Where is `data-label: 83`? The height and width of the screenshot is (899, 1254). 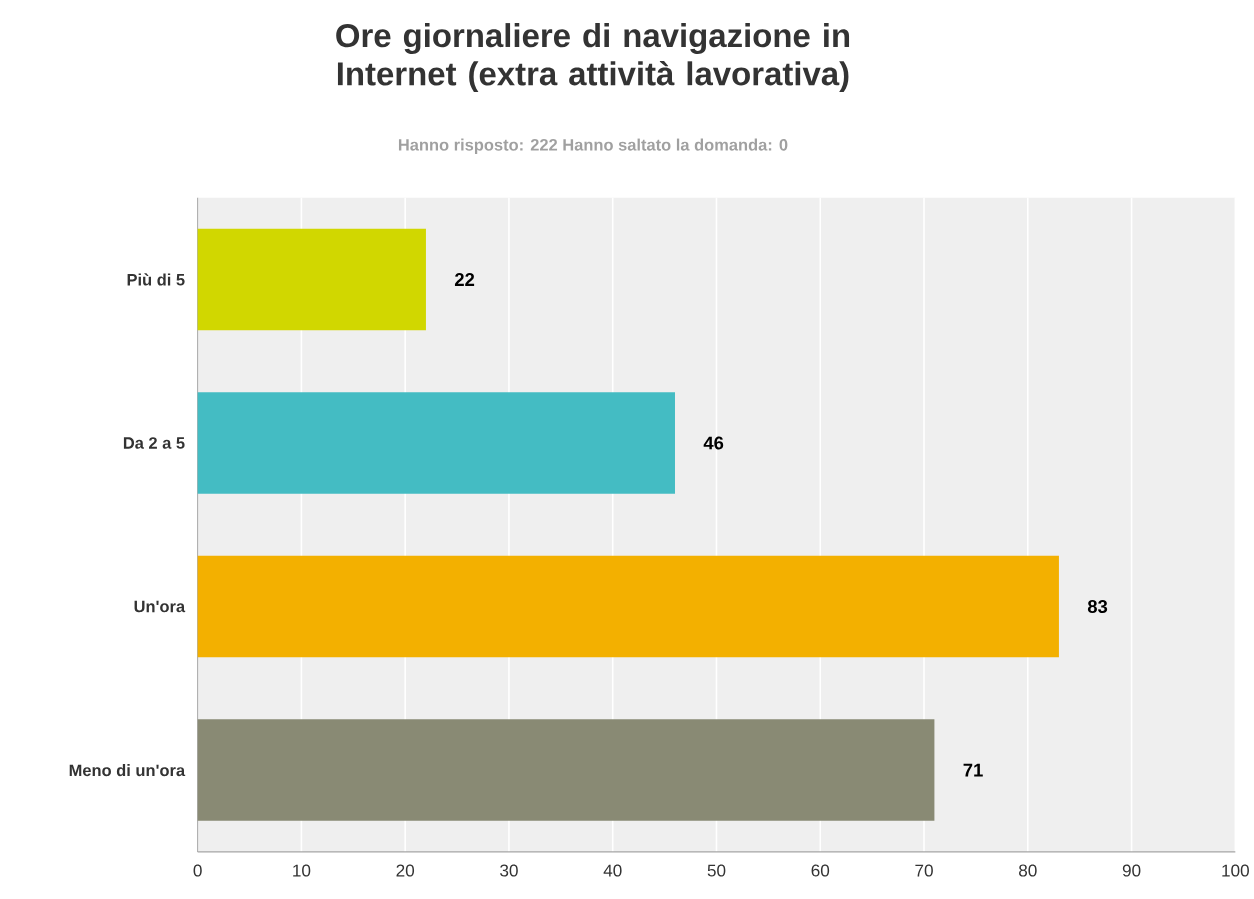
data-label: 83 is located at coordinates (1097, 606).